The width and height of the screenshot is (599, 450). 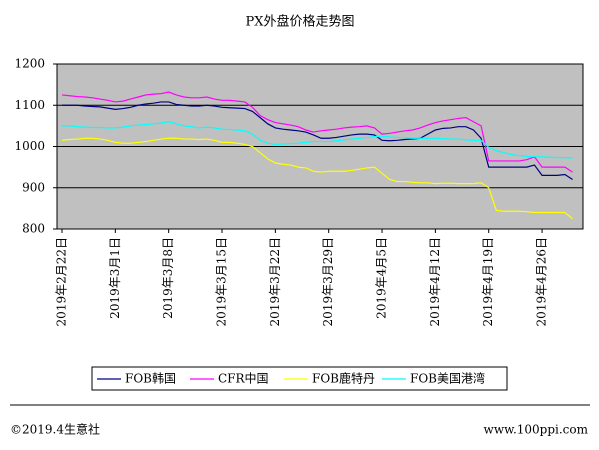 I want to click on chart-title: PX外盘价格走势图, so click(x=299, y=22).